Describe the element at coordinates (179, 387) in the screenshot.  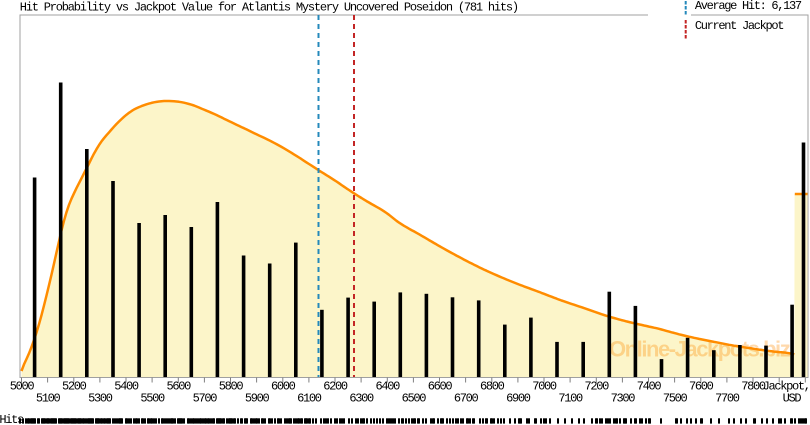
I see `svg-text: 5600` at that location.